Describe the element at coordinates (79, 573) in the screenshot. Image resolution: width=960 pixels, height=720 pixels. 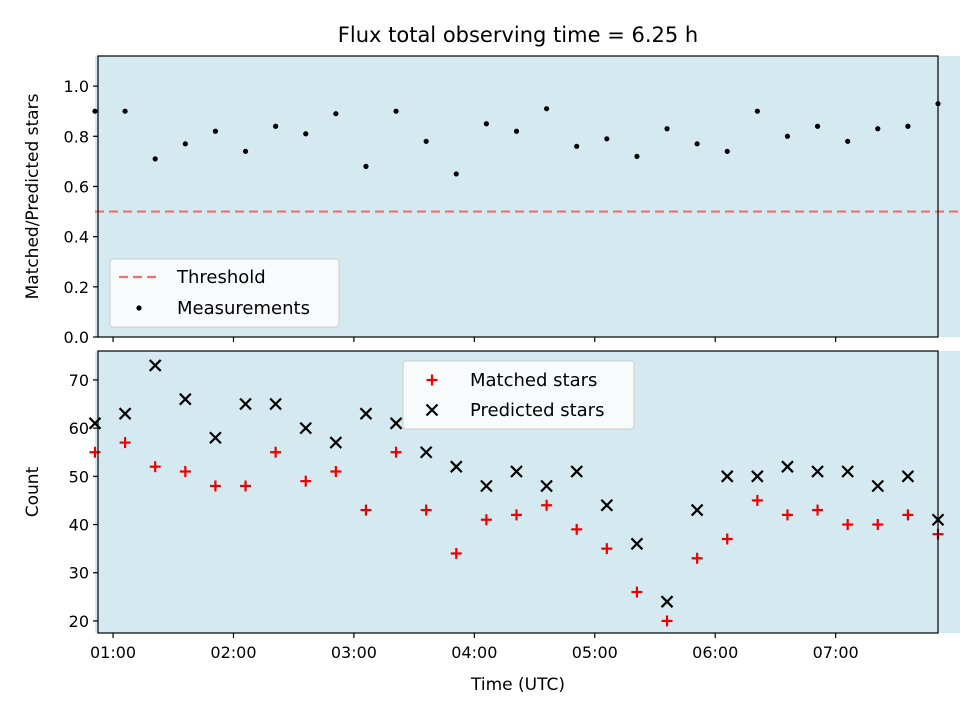
I see `y-tick-label: 30` at that location.